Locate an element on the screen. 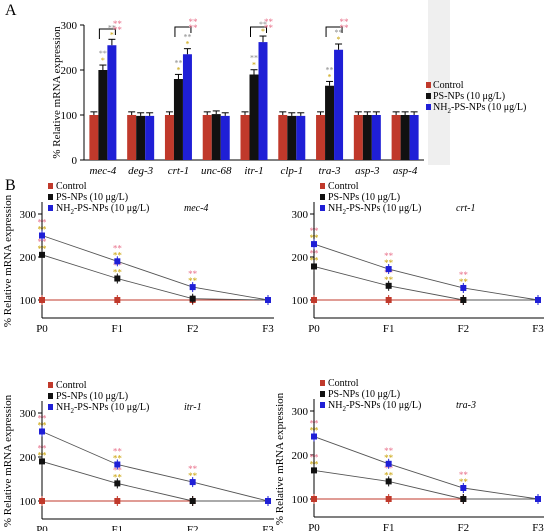 Image resolution: width=550 pixels, height=531 pixels. b4-legend-label: Control is located at coordinates (343, 383).